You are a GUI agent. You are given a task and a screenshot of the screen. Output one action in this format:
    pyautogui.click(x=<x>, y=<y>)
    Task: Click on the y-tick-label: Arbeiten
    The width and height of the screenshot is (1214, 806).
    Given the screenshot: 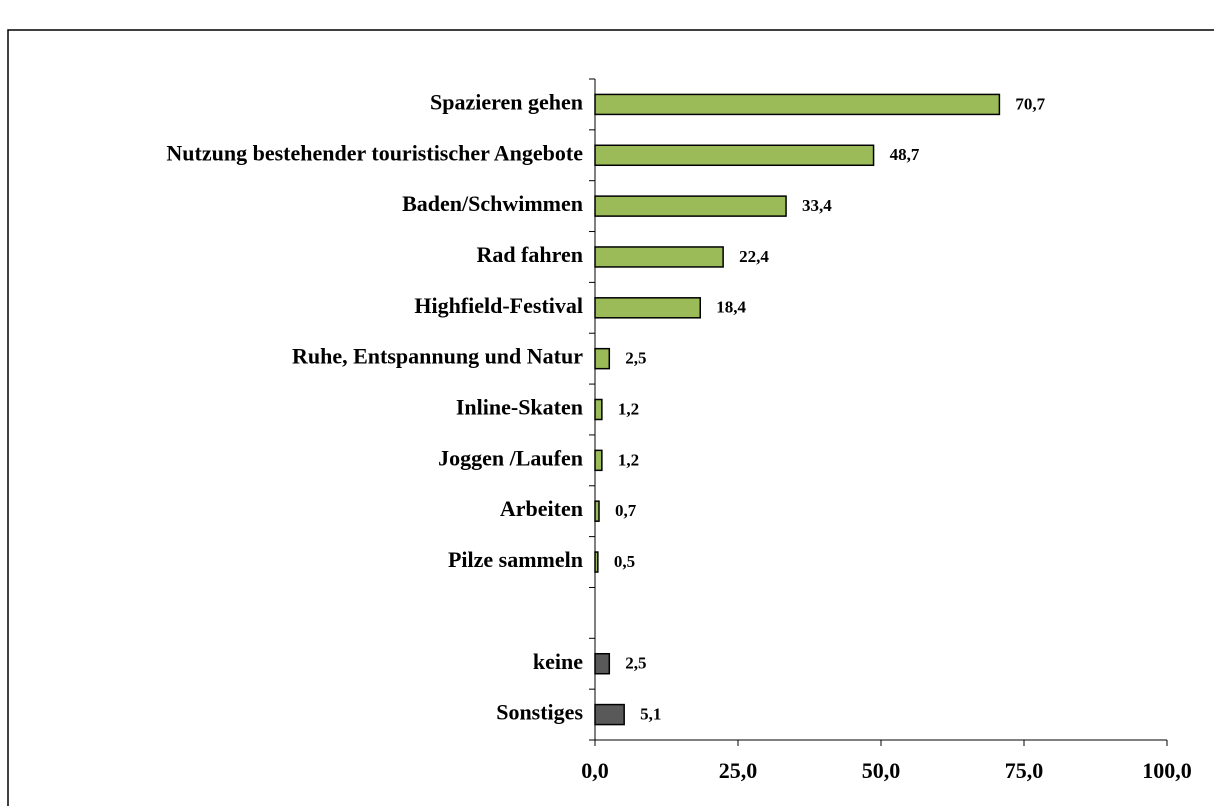 What is the action you would take?
    pyautogui.click(x=541, y=508)
    